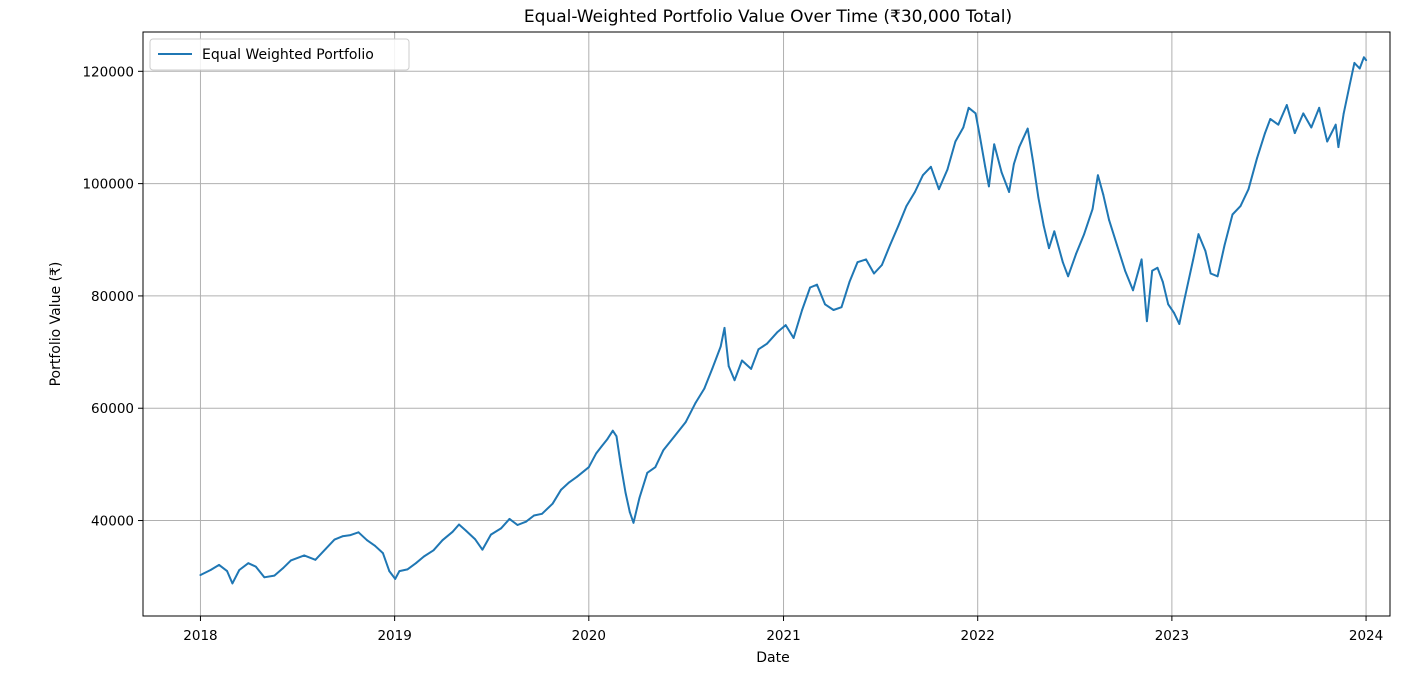 The width and height of the screenshot is (1415, 673). Describe the element at coordinates (394, 636) in the screenshot. I see `x-tick-label: 2019` at that location.